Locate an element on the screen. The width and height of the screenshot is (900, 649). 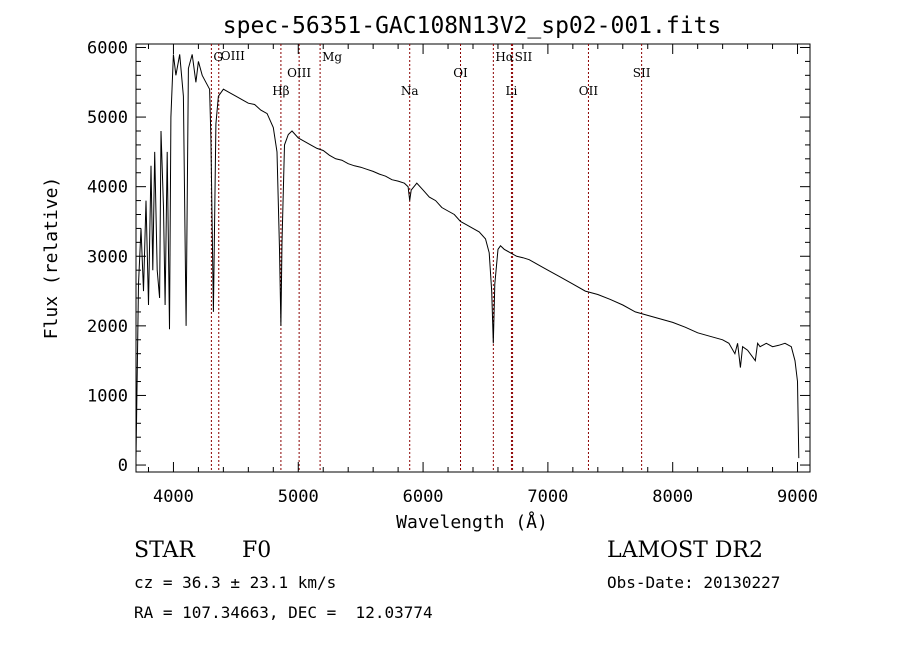
y-axis-label: Flux (relative) is located at coordinates (51, 258).